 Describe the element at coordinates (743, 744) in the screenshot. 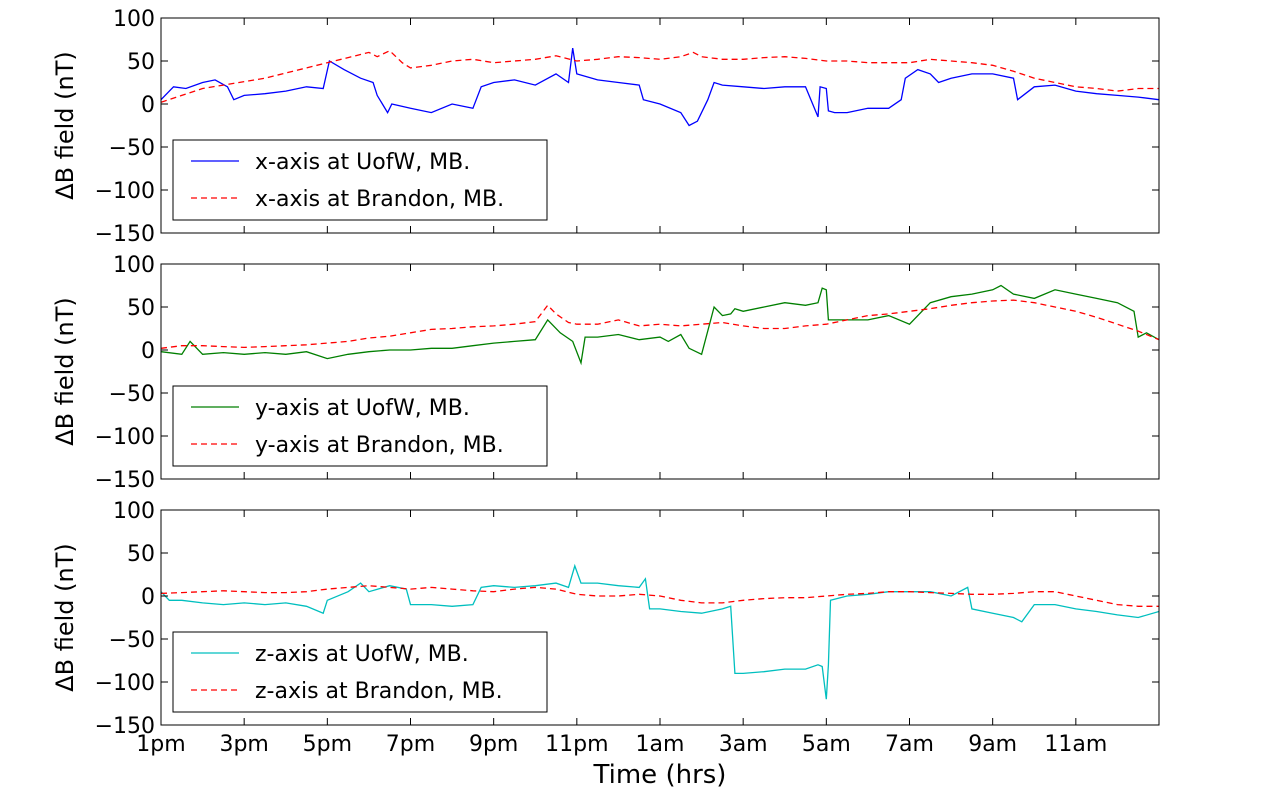

I see `x-tick-label: 3am` at that location.